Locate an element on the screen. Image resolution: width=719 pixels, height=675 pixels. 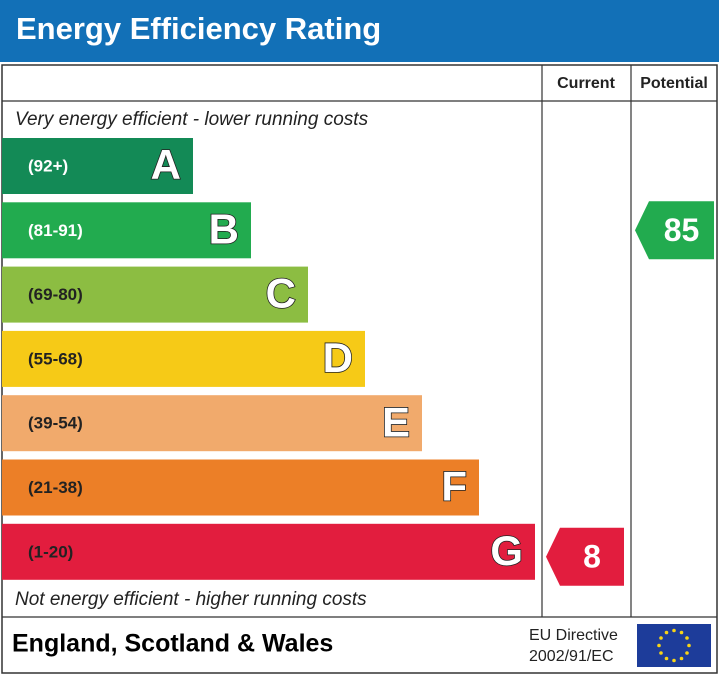
band-range: (1-20) is located at coordinates (50, 551).